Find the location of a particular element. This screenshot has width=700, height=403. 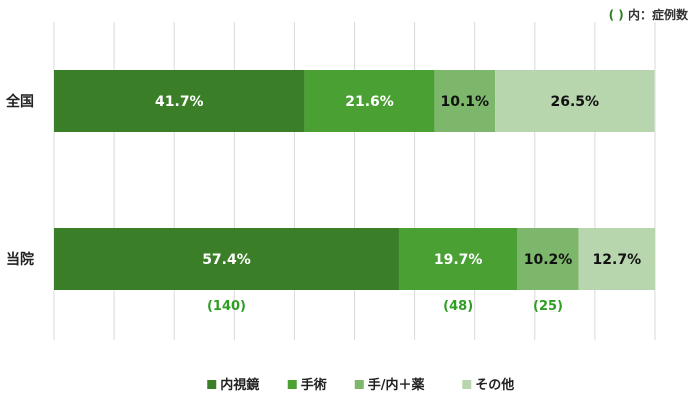

data-label: 21.6% is located at coordinates (369, 102).